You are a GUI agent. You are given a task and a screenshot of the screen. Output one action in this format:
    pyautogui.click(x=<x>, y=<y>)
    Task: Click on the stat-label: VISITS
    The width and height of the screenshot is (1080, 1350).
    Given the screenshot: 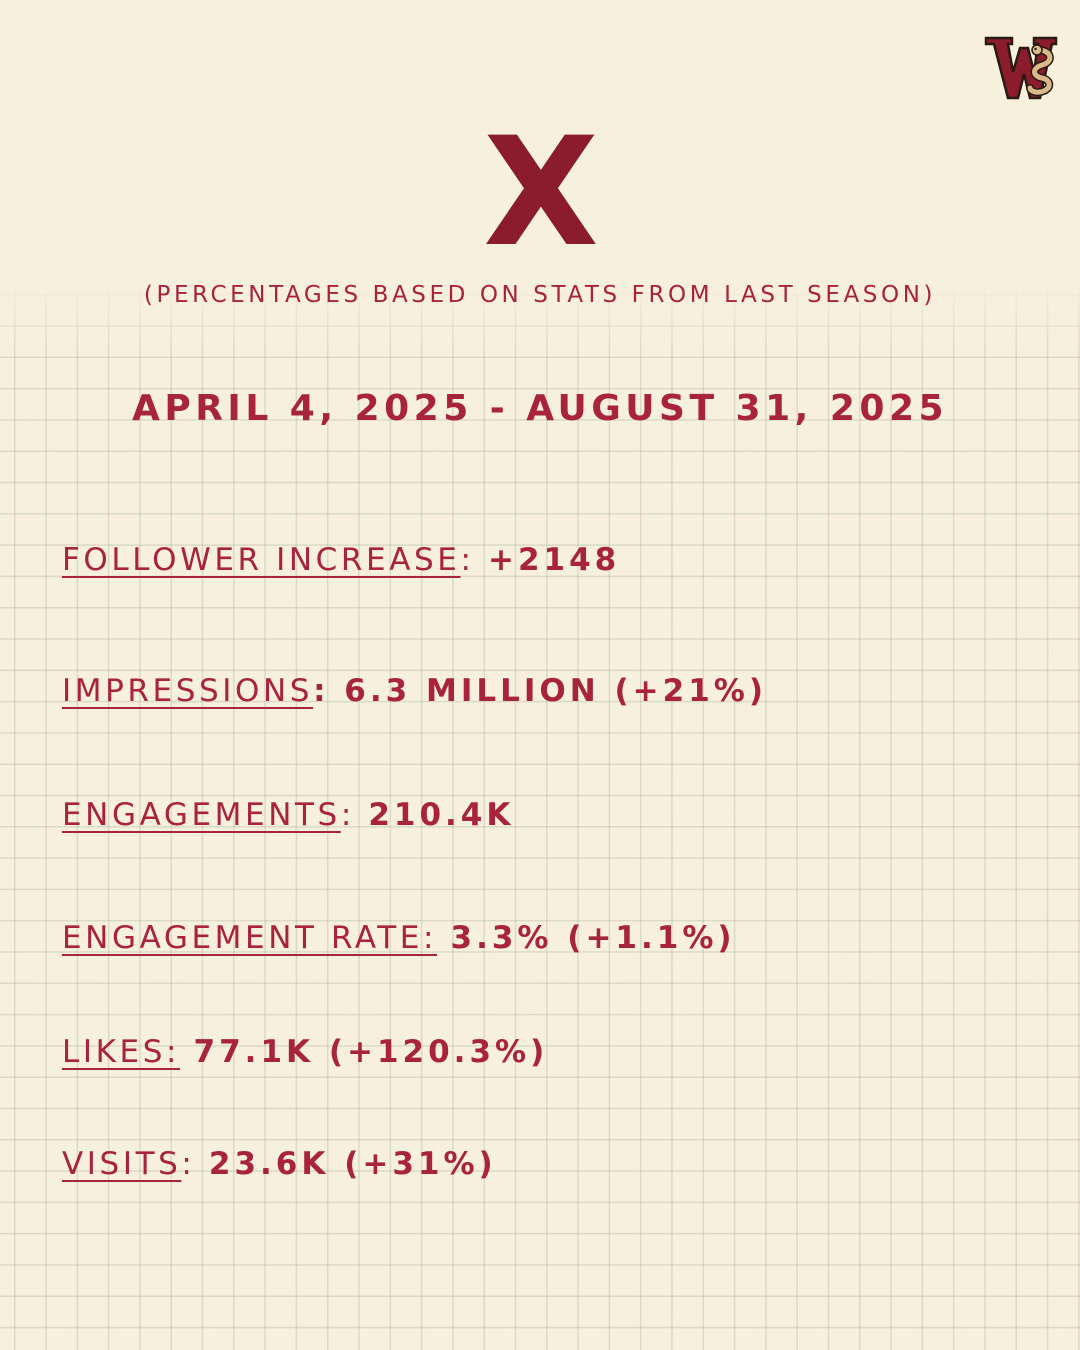 What is the action you would take?
    pyautogui.click(x=122, y=1164)
    